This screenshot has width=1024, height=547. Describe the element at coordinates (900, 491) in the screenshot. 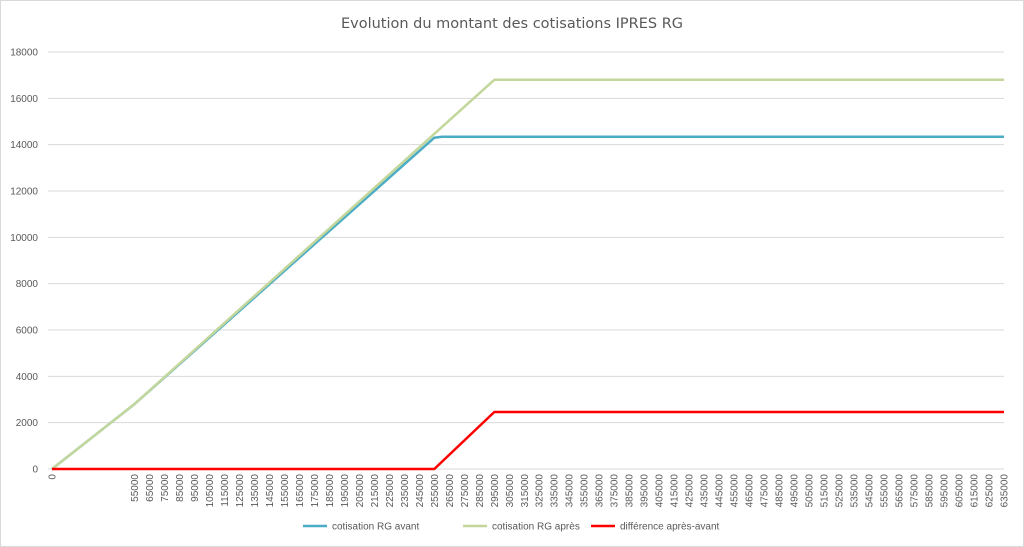

I see `x-tick-label: 565000` at that location.